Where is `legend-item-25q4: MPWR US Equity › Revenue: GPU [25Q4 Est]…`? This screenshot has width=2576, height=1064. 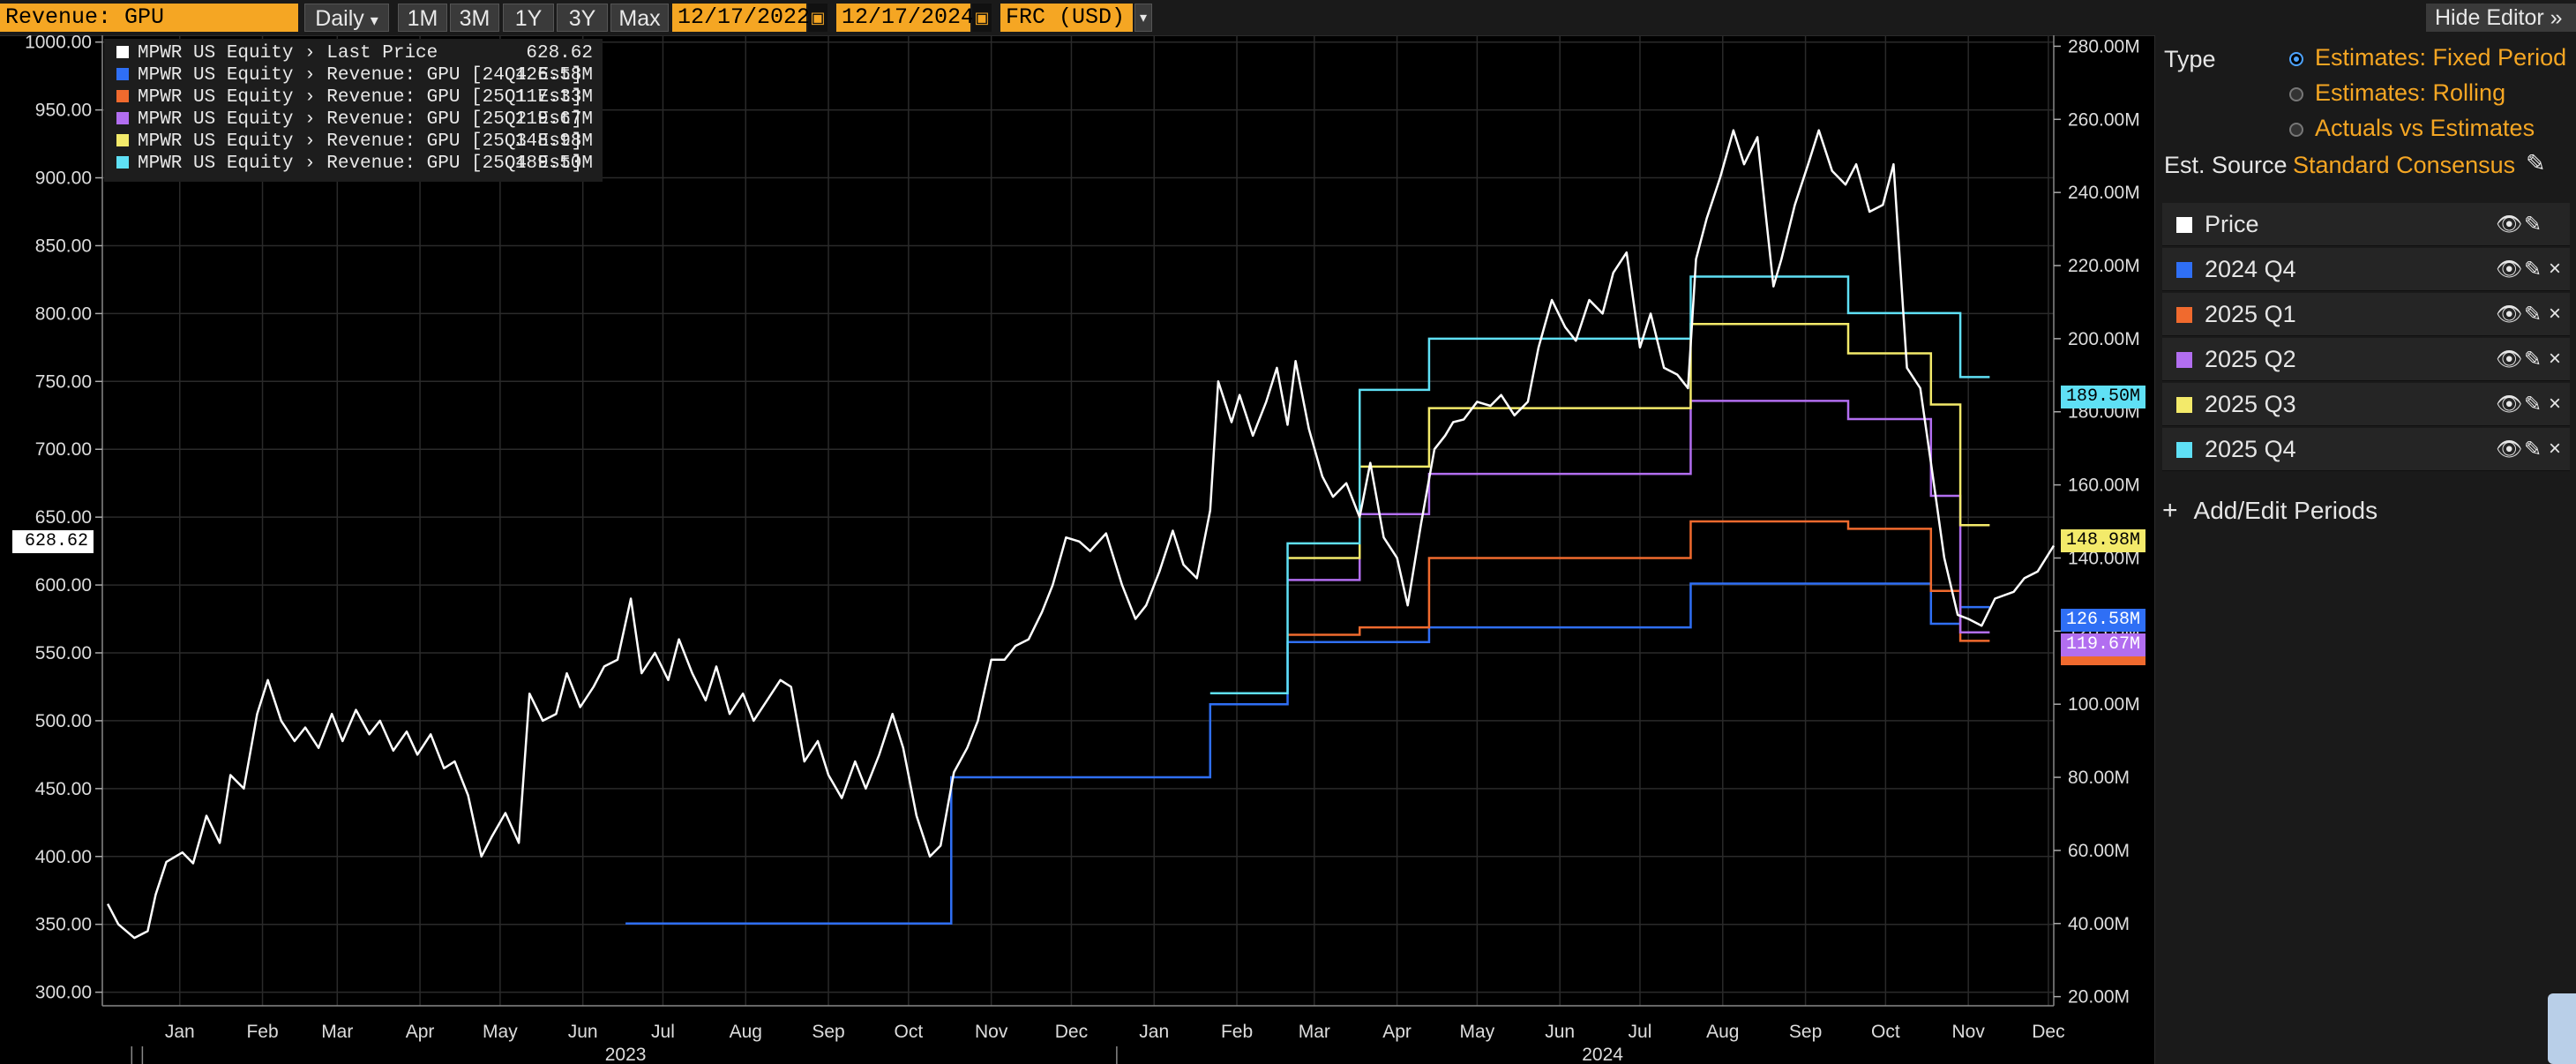 legend-item-25q4: MPWR US Equity › Revenue: GPU [25Q4 Est]… is located at coordinates (355, 164).